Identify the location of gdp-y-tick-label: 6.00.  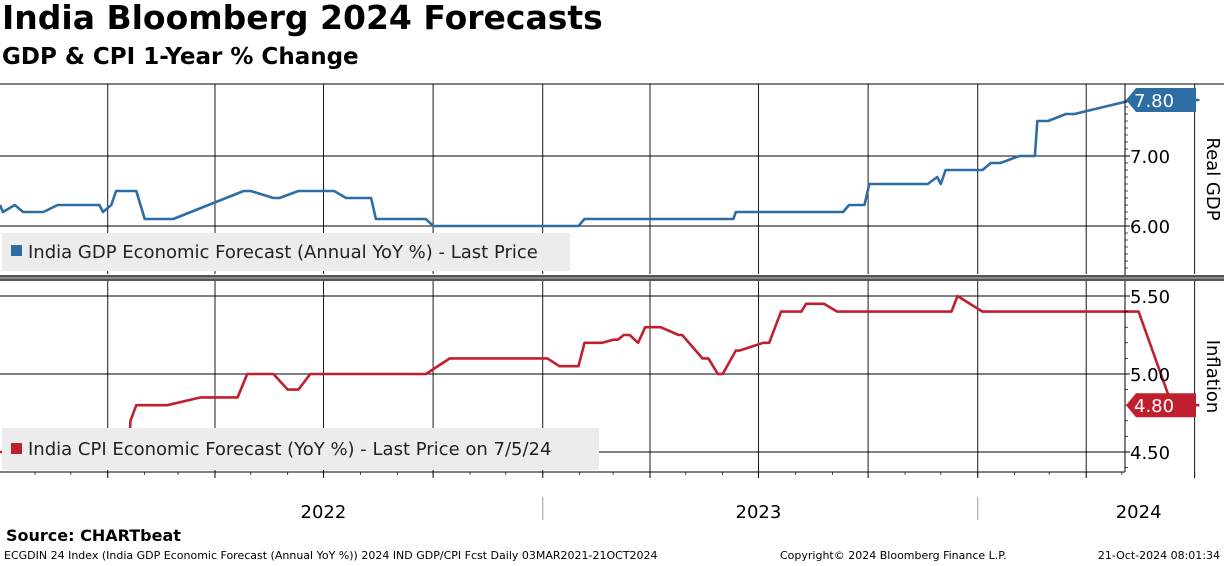
(1150, 227).